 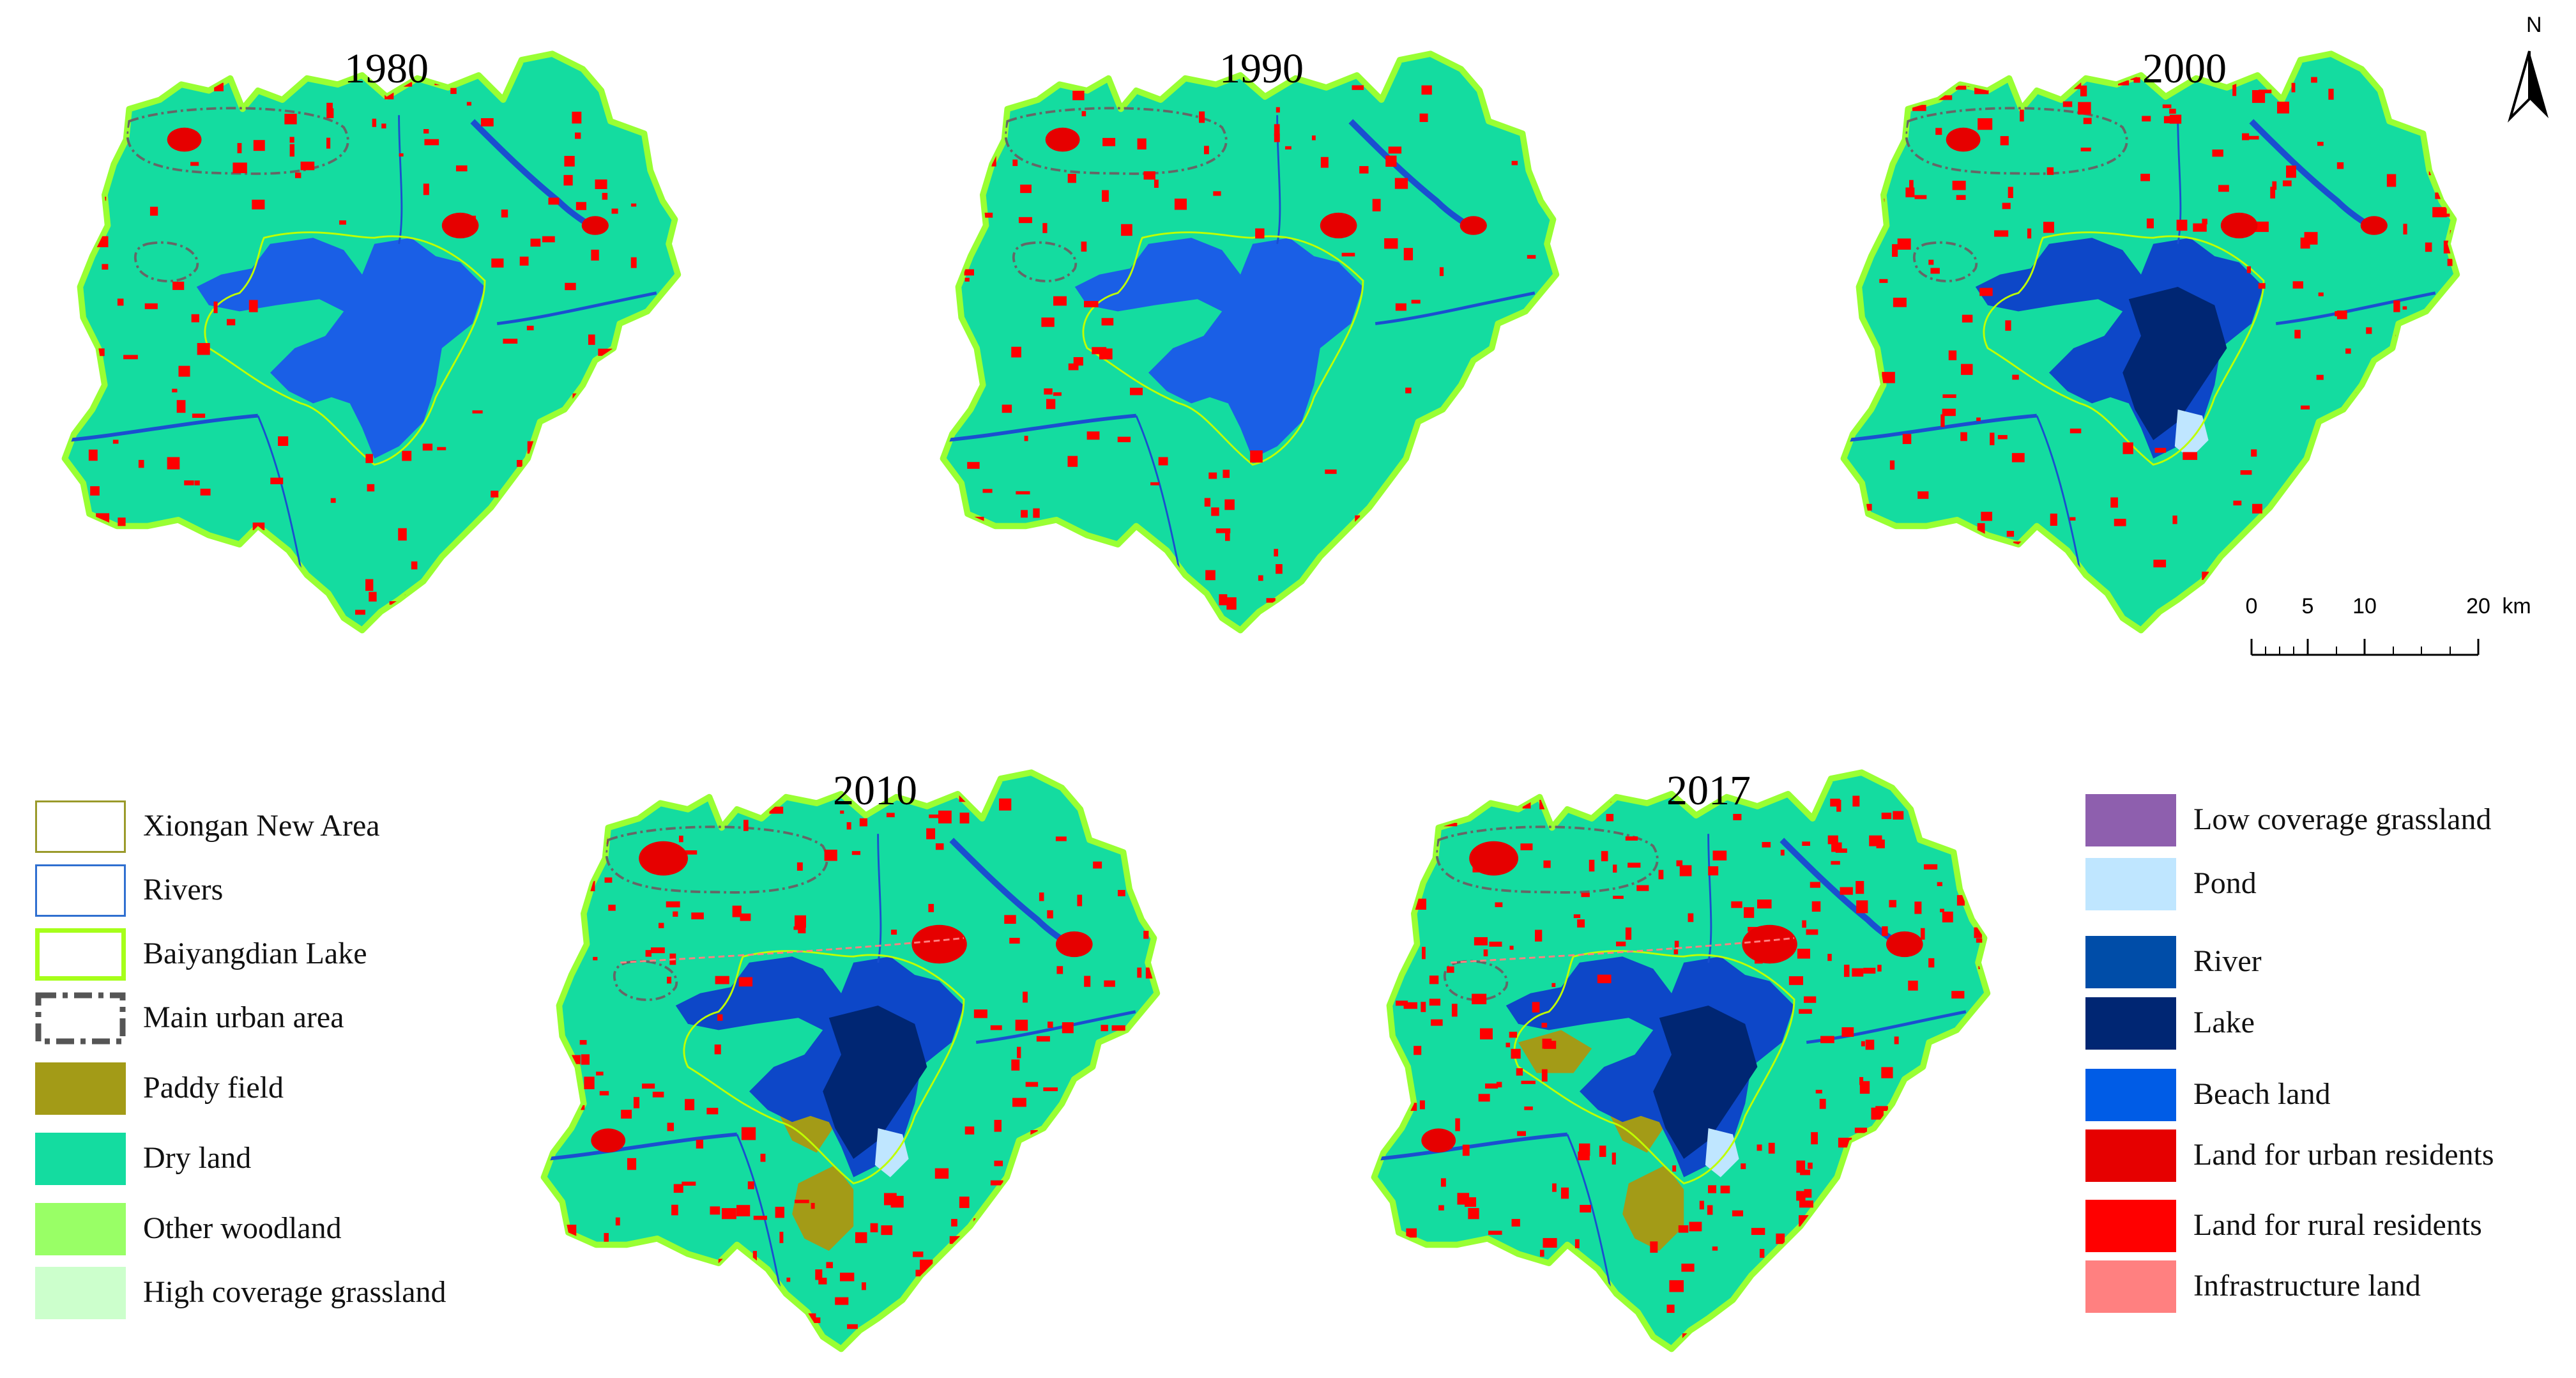 What do you see at coordinates (2365, 647) in the screenshot?
I see `scale-bar-graphic` at bounding box center [2365, 647].